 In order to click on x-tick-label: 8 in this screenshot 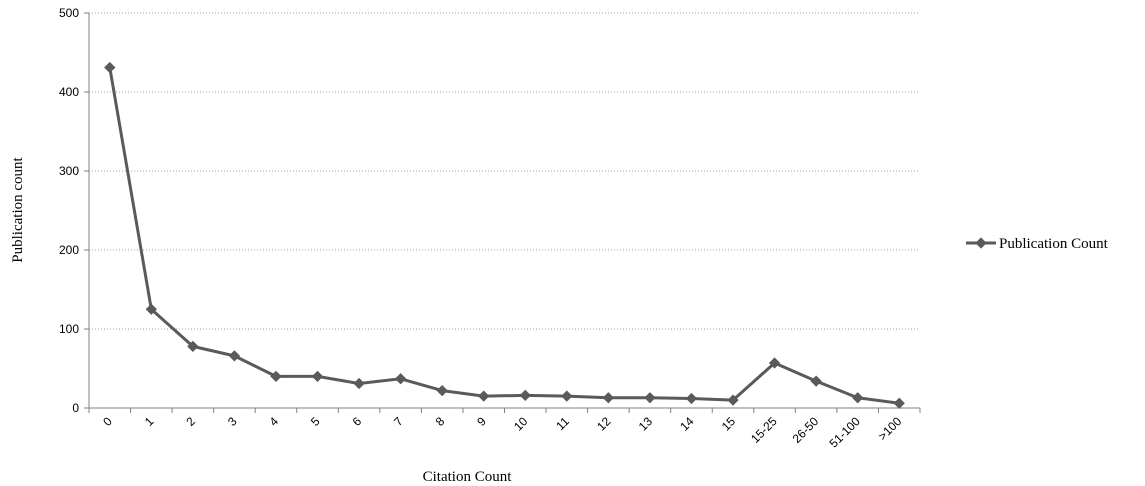, I will do `click(440, 421)`.